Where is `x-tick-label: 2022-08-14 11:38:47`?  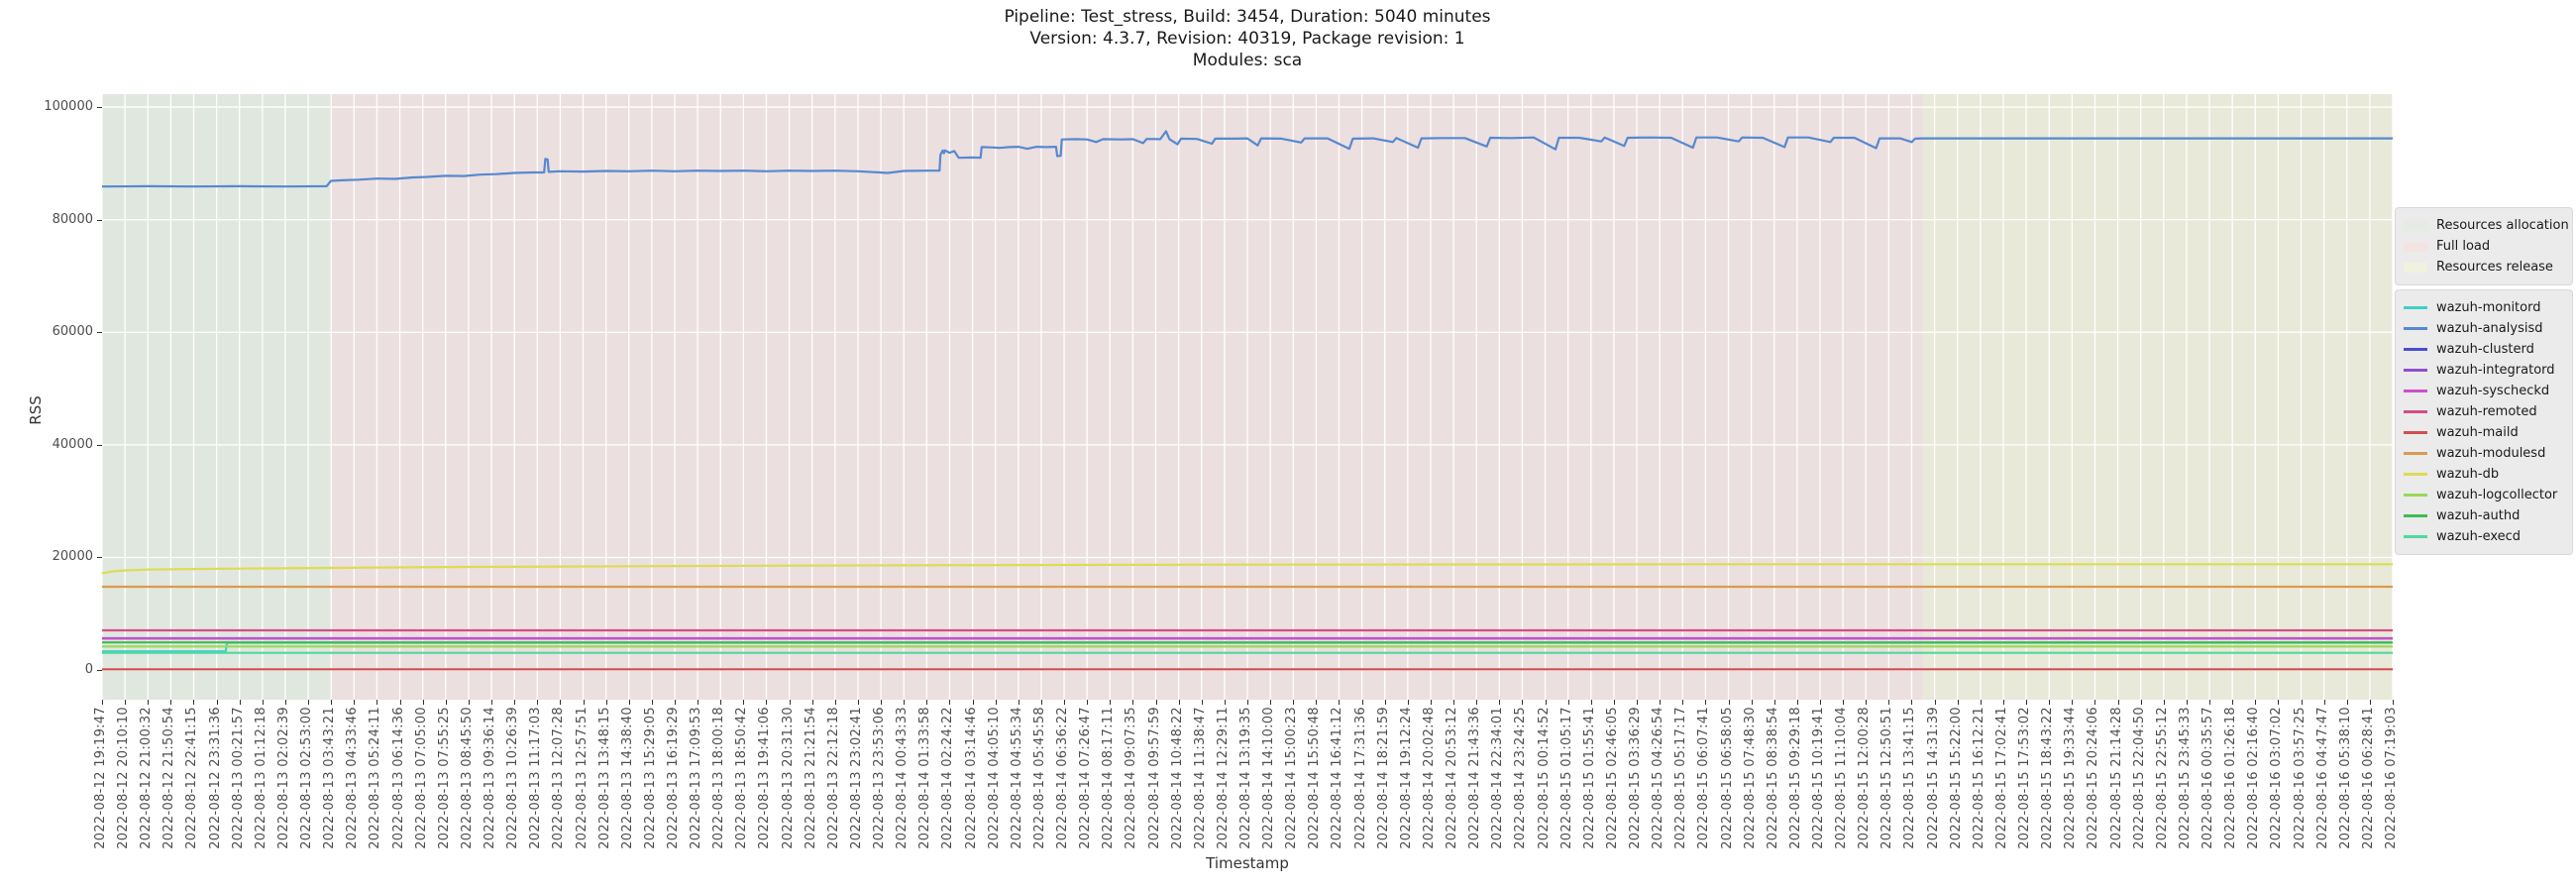 x-tick-label: 2022-08-14 11:38:47 is located at coordinates (1200, 778).